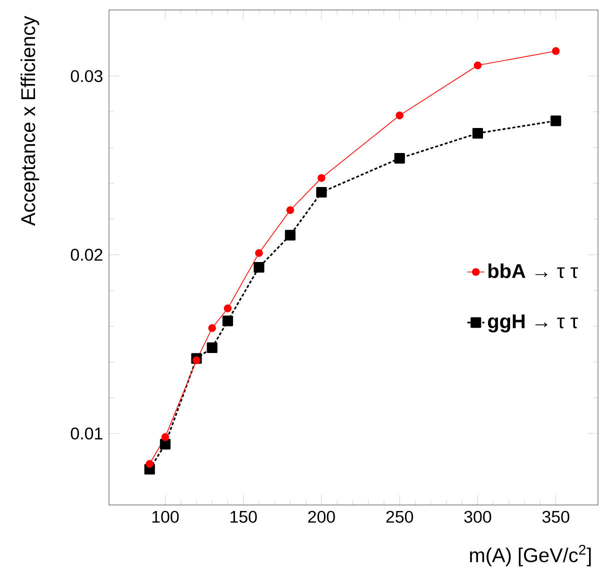  I want to click on legend-label: bbA → τ τ, so click(533, 270).